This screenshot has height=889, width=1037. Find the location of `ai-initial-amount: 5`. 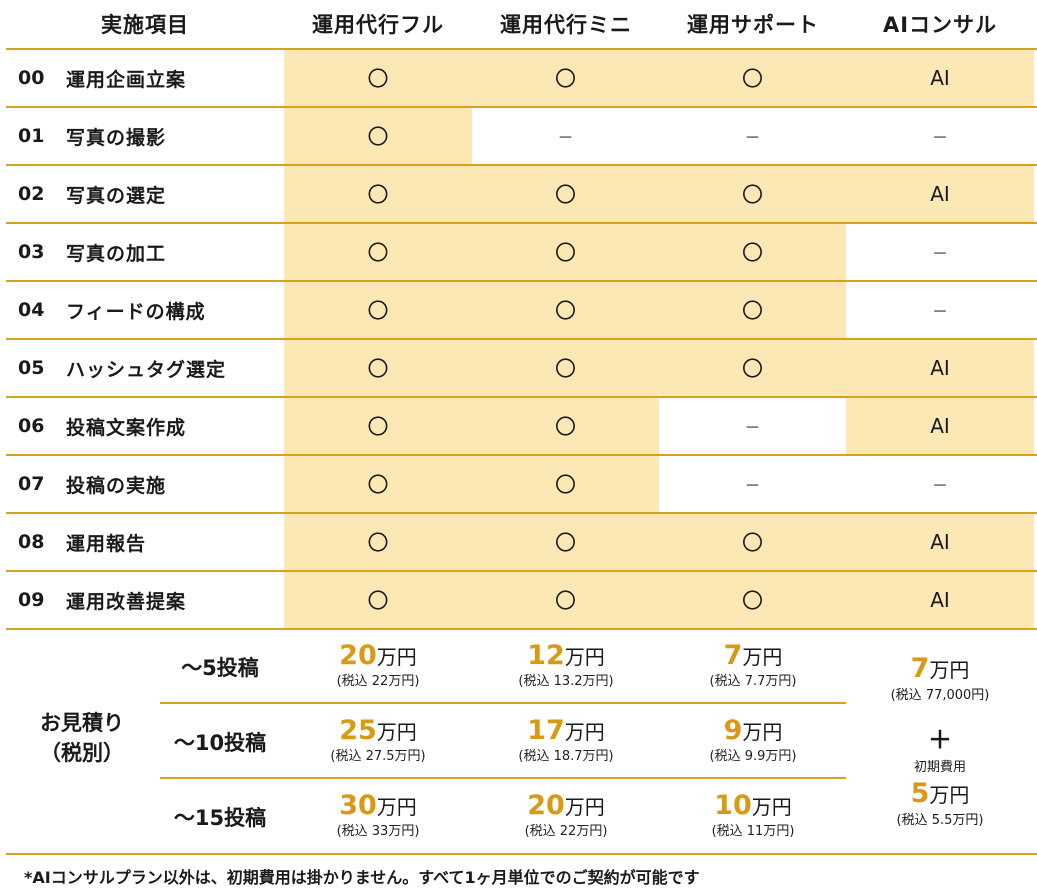

ai-initial-amount: 5 is located at coordinates (920, 793).